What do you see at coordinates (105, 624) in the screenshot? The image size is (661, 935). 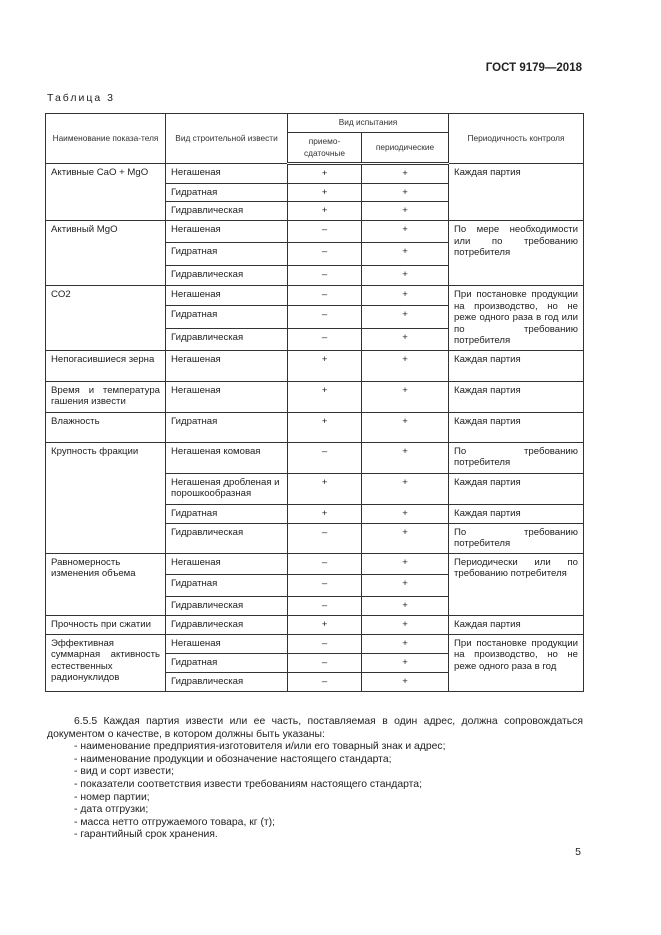 I see `indicator-name: Прочность при сжатии` at bounding box center [105, 624].